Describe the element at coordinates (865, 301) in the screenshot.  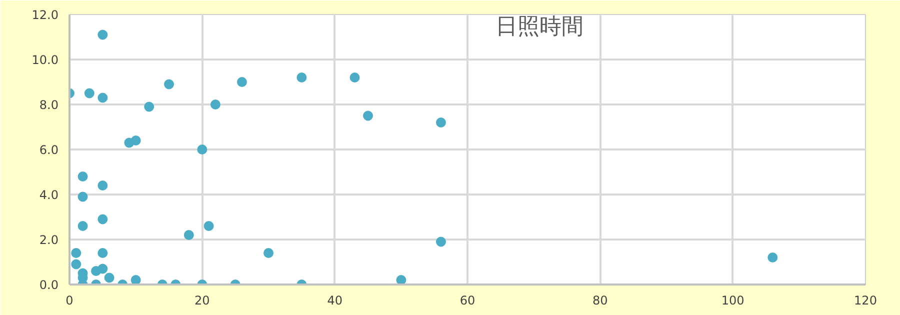
I see `x-tick-label: 120` at that location.